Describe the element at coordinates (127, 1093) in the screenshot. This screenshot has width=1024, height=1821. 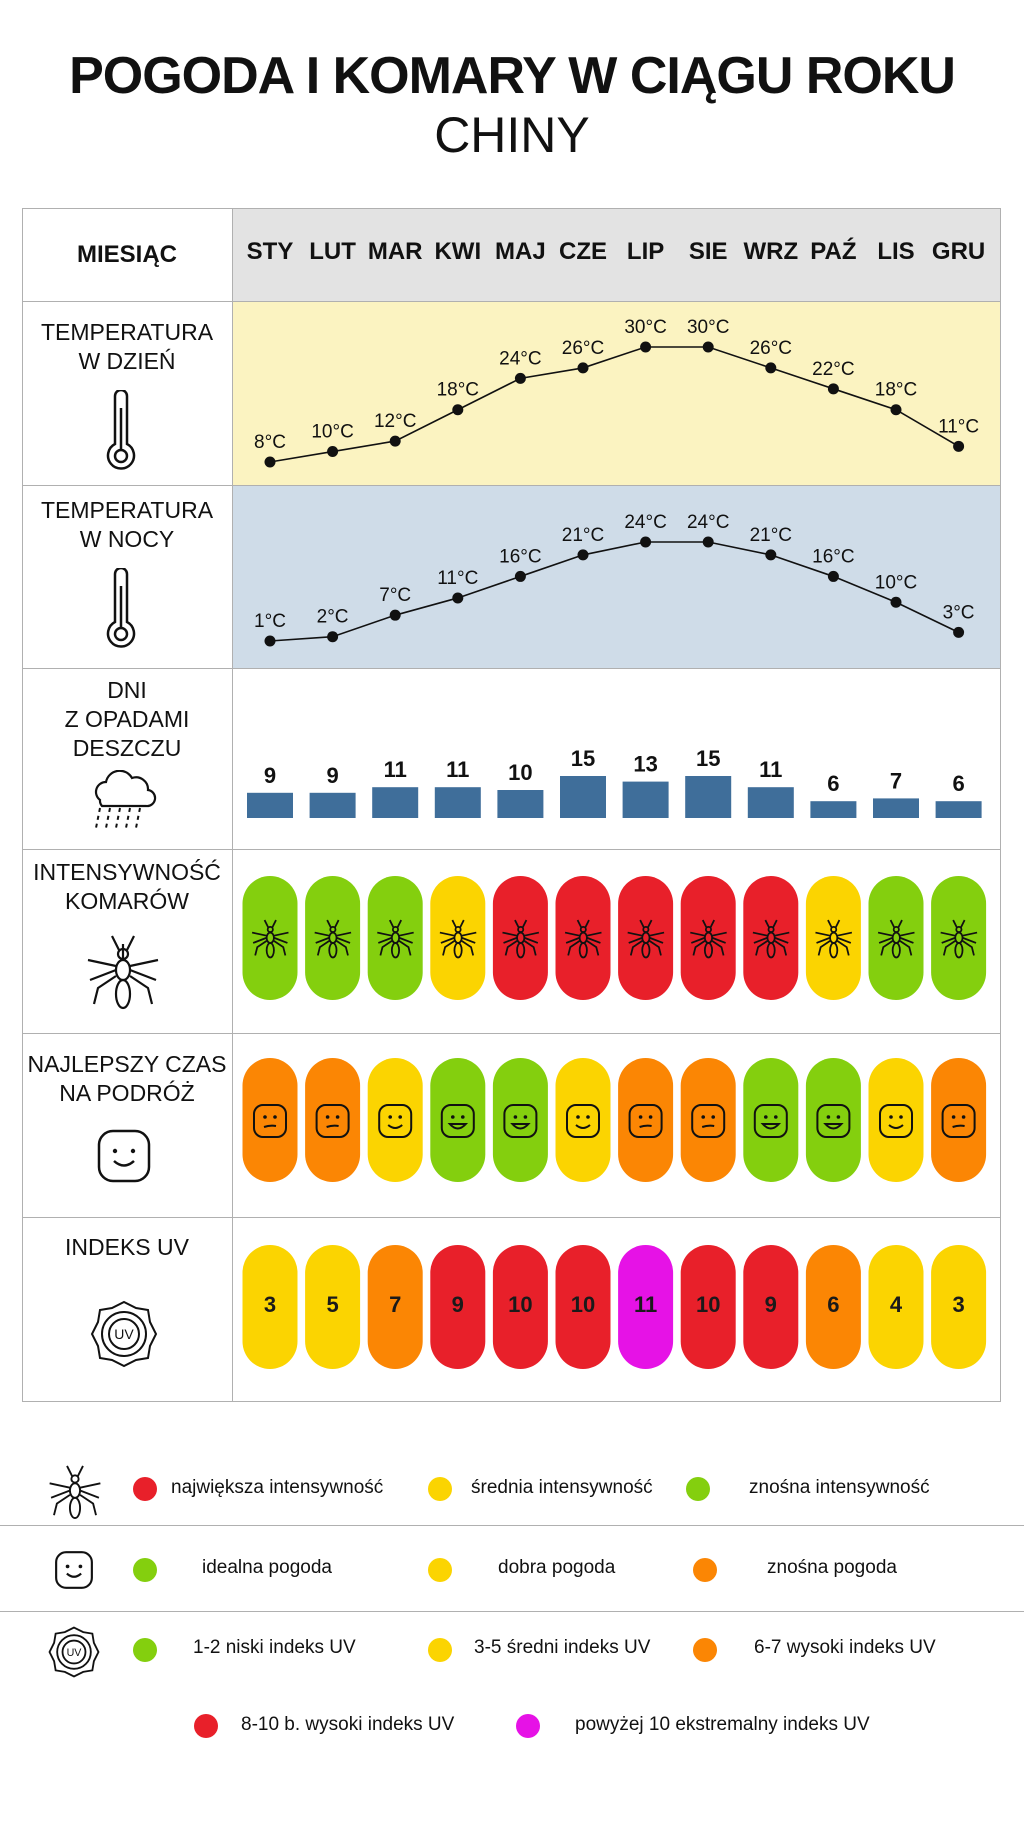
I see `label-line: NA PODRÓŻ` at that location.